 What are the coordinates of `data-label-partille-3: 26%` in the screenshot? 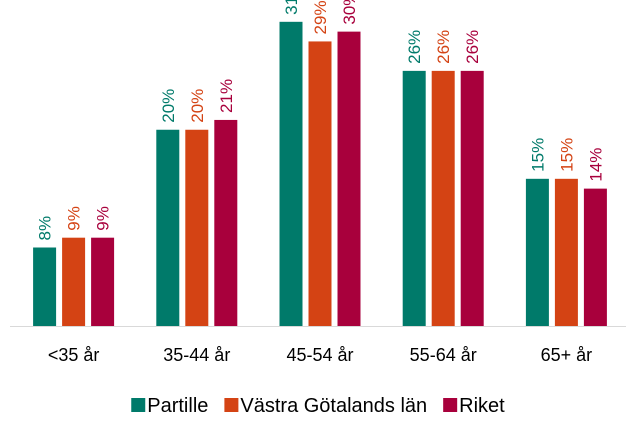 It's located at (414, 47).